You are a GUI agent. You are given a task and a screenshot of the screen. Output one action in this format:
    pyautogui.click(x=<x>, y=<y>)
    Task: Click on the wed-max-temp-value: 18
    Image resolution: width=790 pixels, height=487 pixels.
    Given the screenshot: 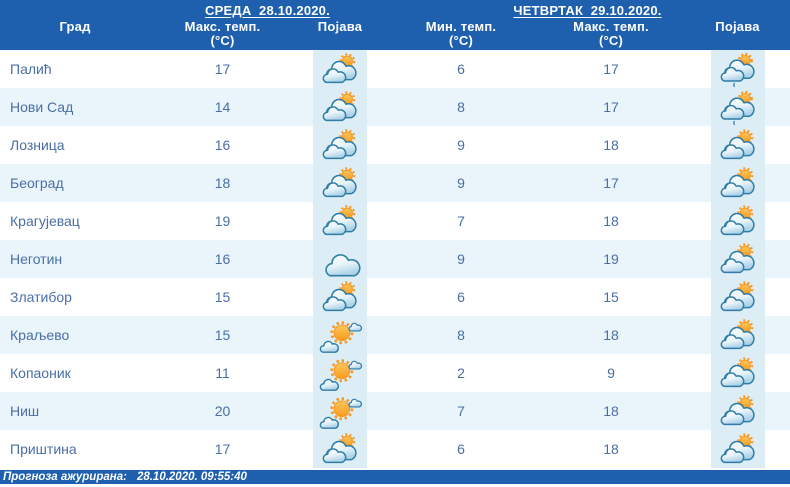 What is the action you would take?
    pyautogui.click(x=222, y=183)
    